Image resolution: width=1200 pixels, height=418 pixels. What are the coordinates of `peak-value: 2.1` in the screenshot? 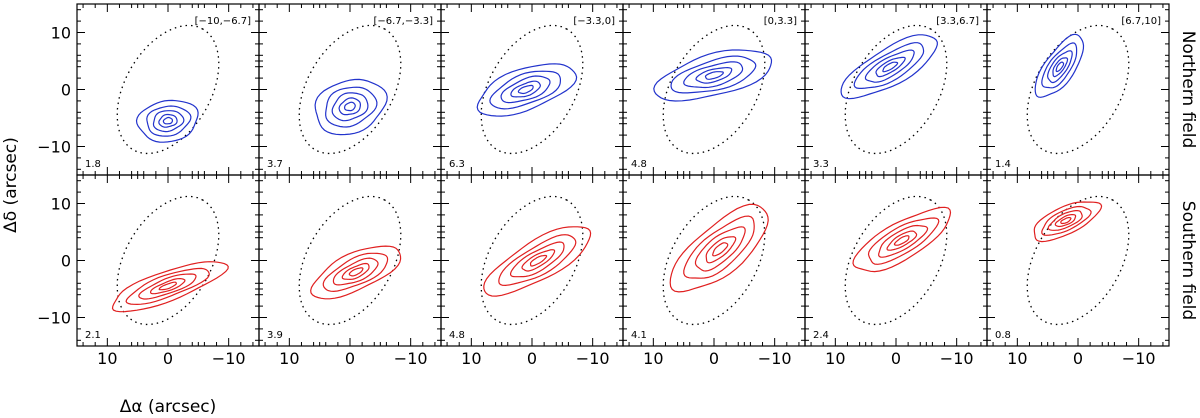 It's located at (93, 335).